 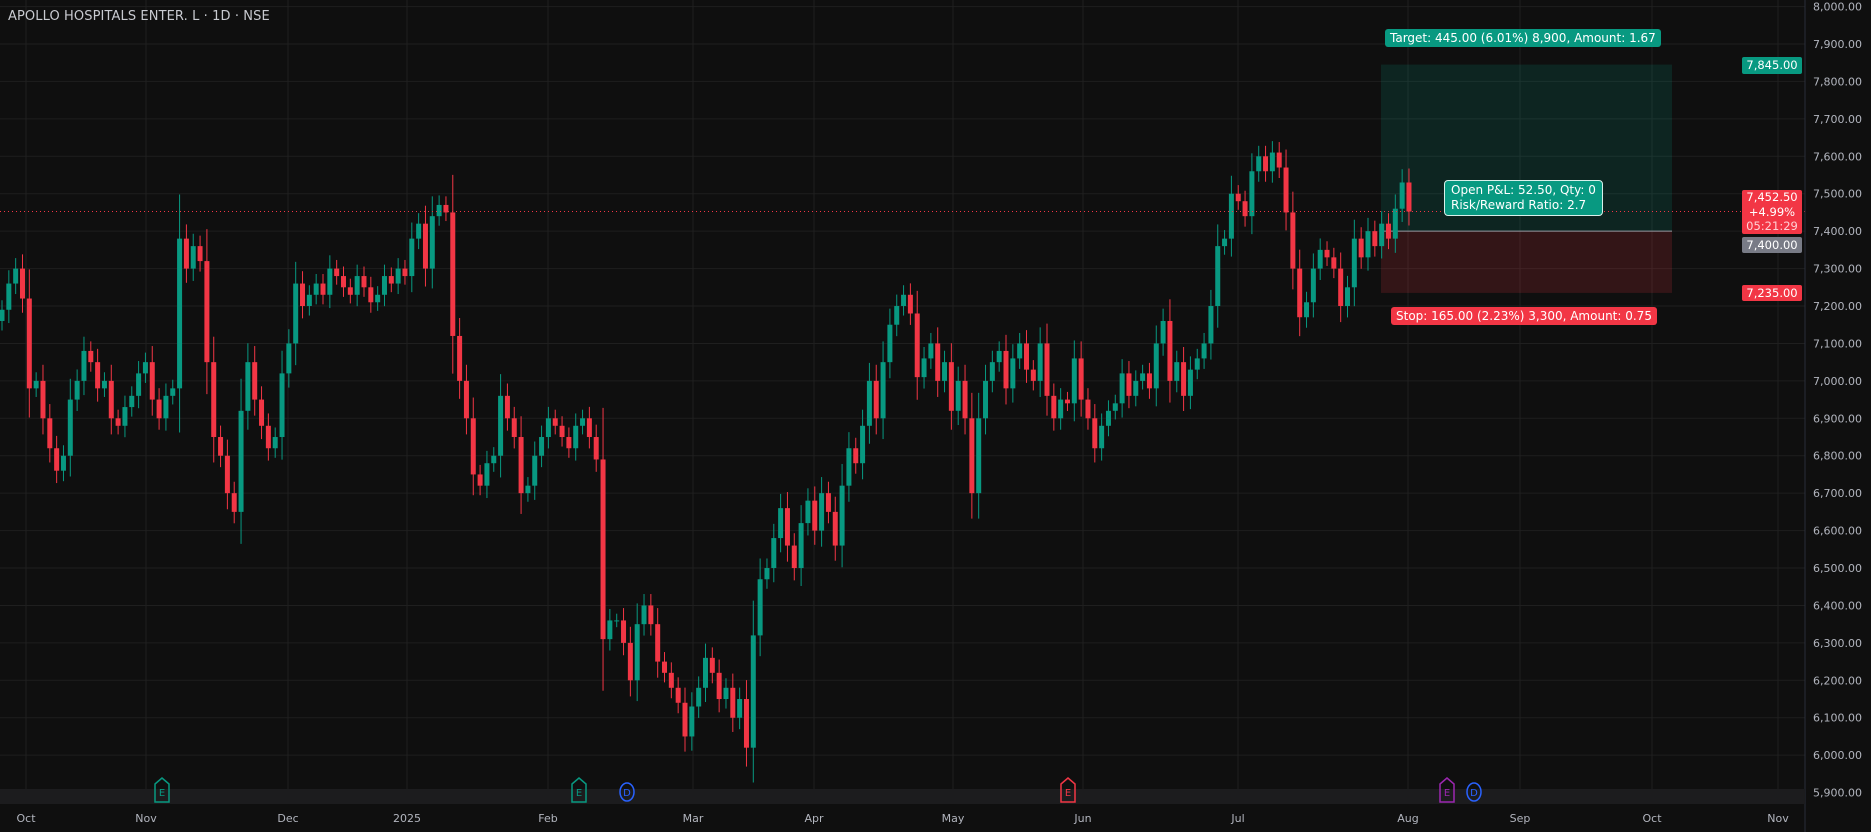 What do you see at coordinates (1837, 643) in the screenshot?
I see `y-tick-label: 6,300.00` at bounding box center [1837, 643].